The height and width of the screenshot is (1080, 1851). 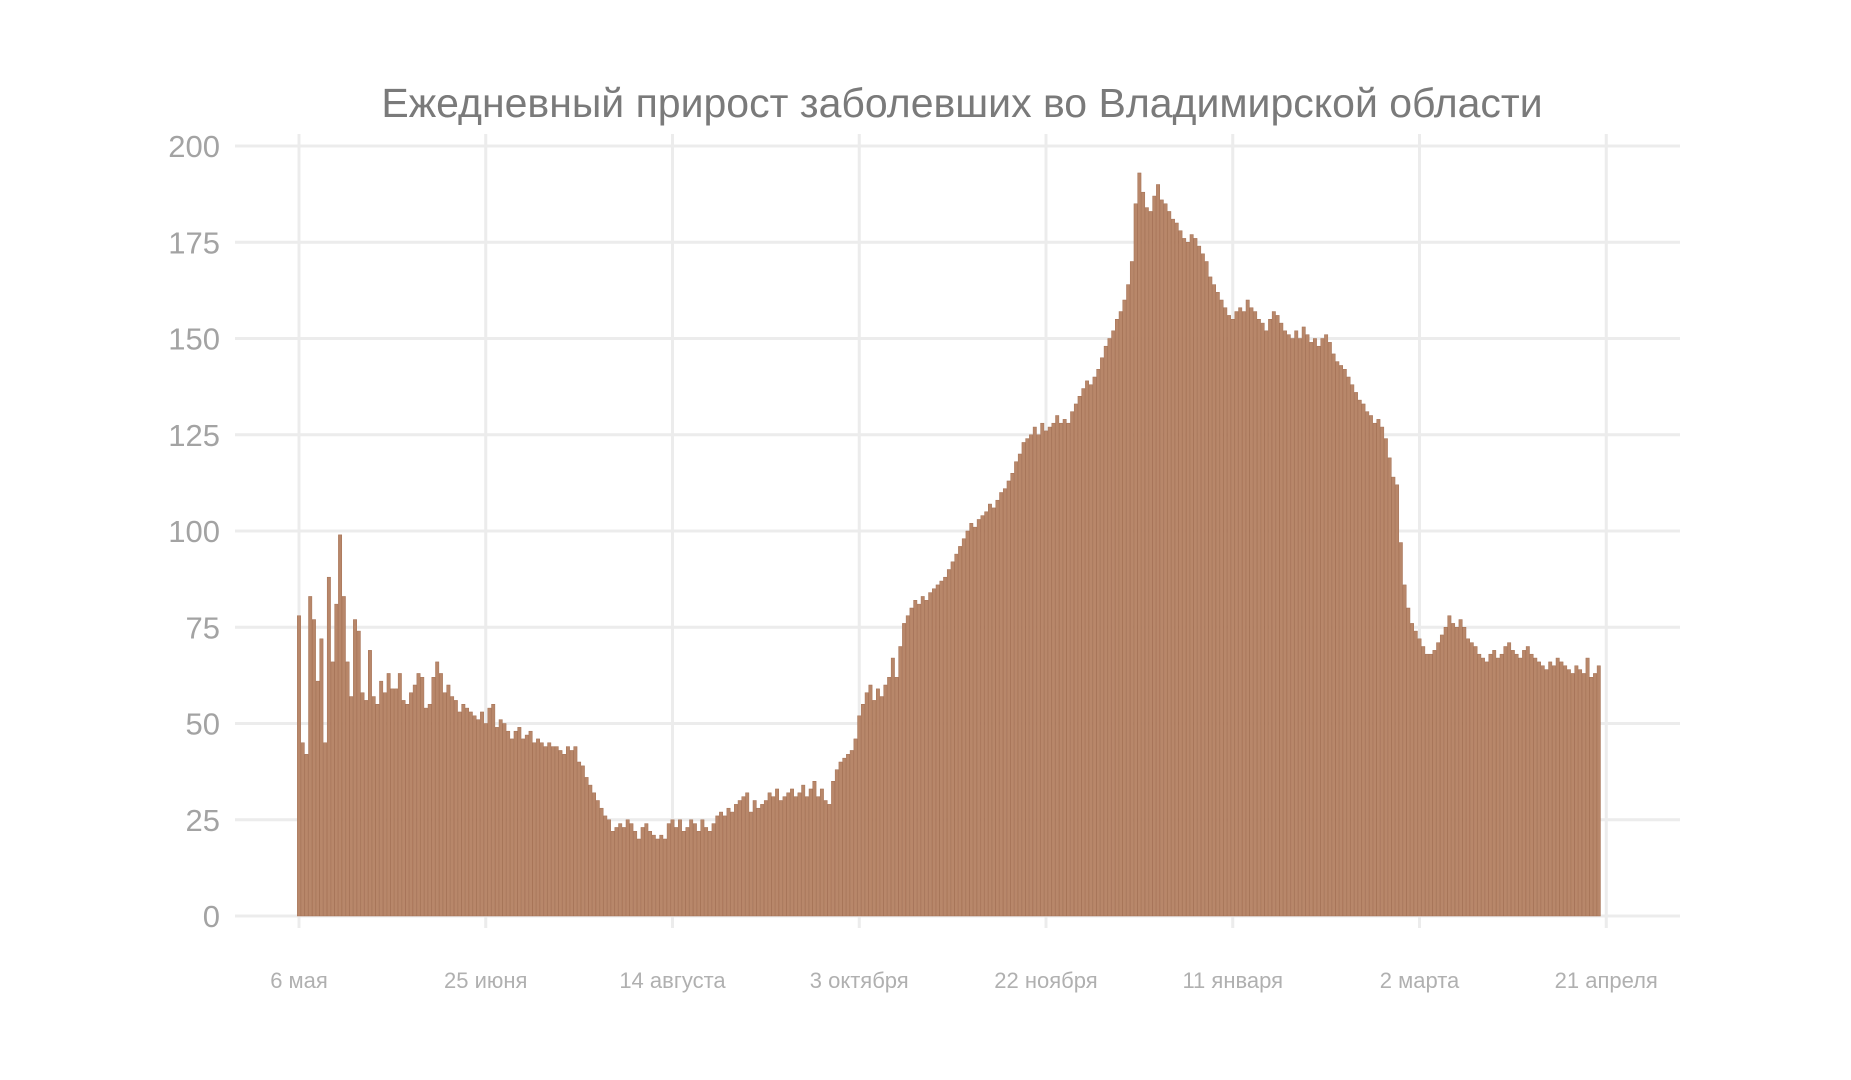 What do you see at coordinates (194, 242) in the screenshot?
I see `y-tick-label: 175` at bounding box center [194, 242].